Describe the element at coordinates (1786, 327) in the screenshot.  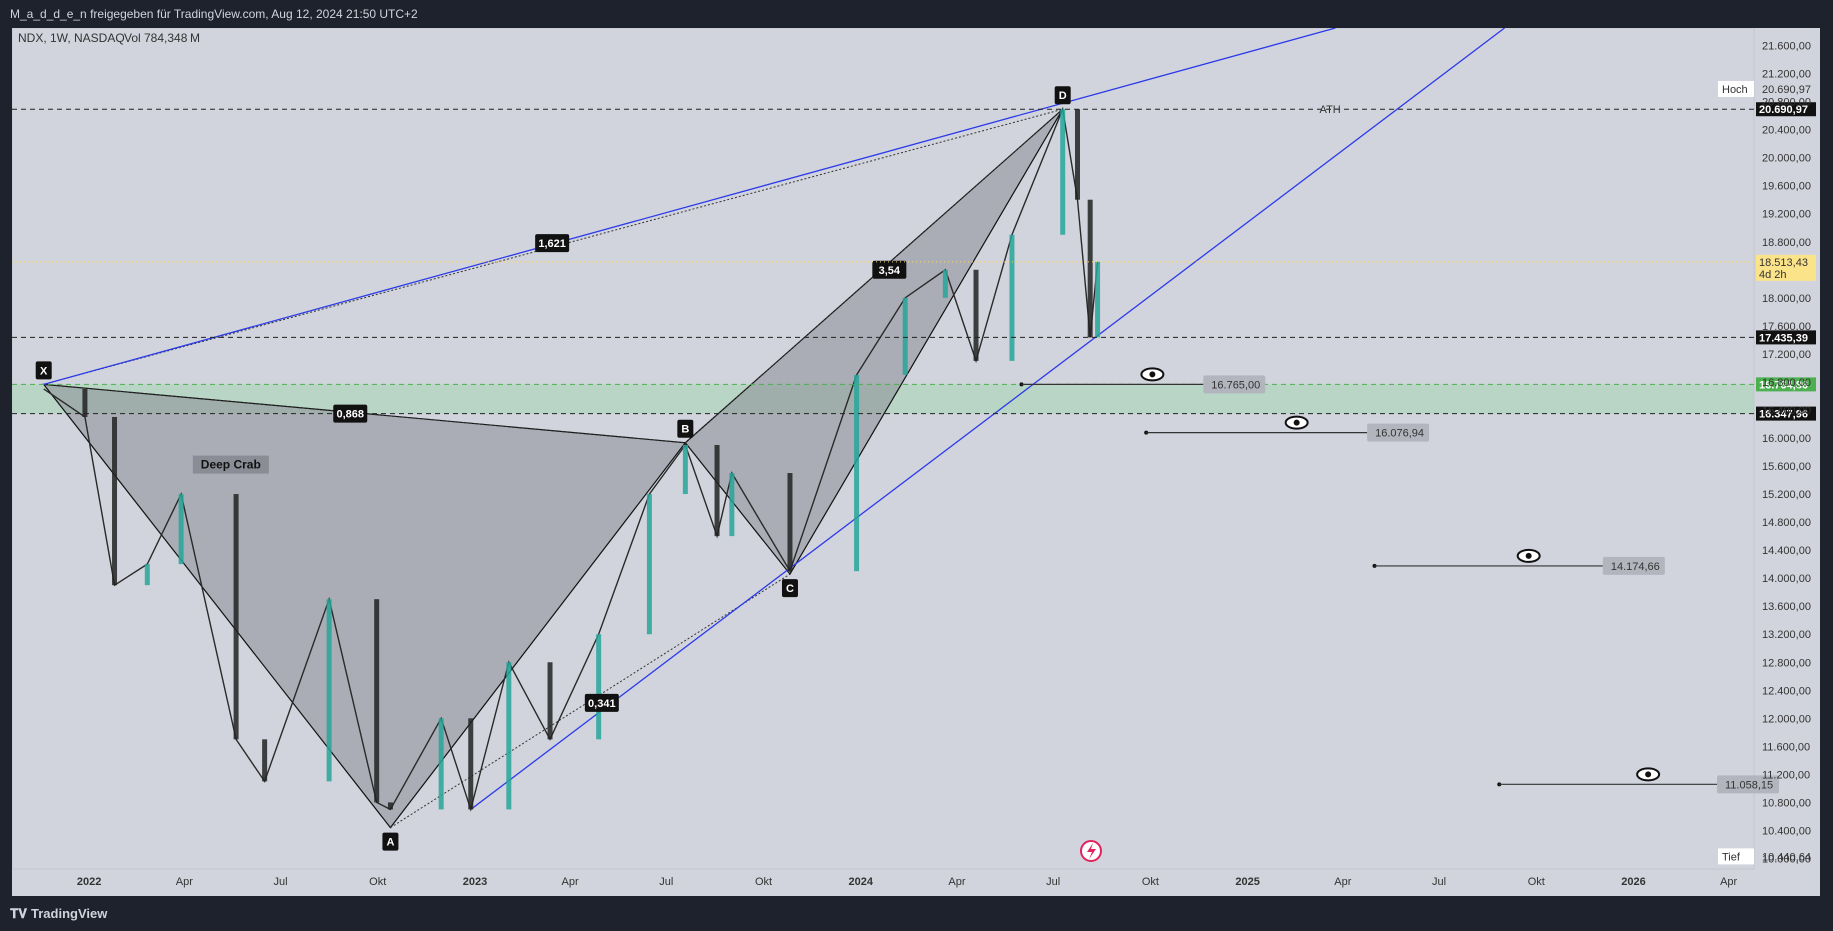
I see `y-axis-tick-label: 17.600,00` at that location.